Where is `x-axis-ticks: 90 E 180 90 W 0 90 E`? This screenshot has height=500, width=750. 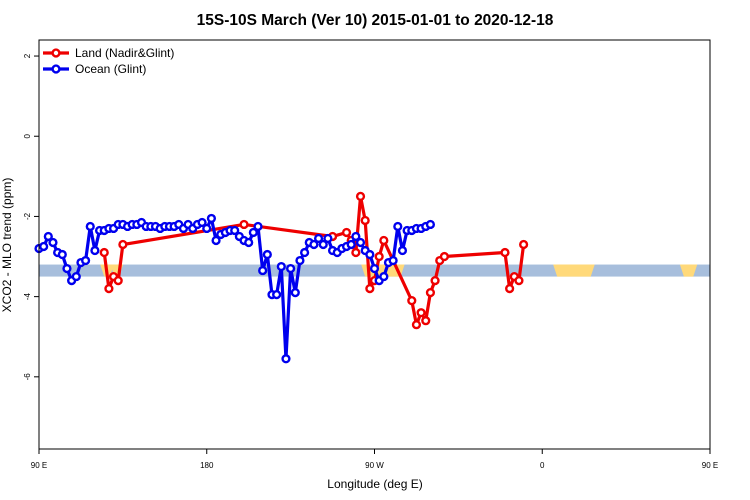 x-axis-ticks: 90 E 180 90 W 0 90 E is located at coordinates (374, 459).